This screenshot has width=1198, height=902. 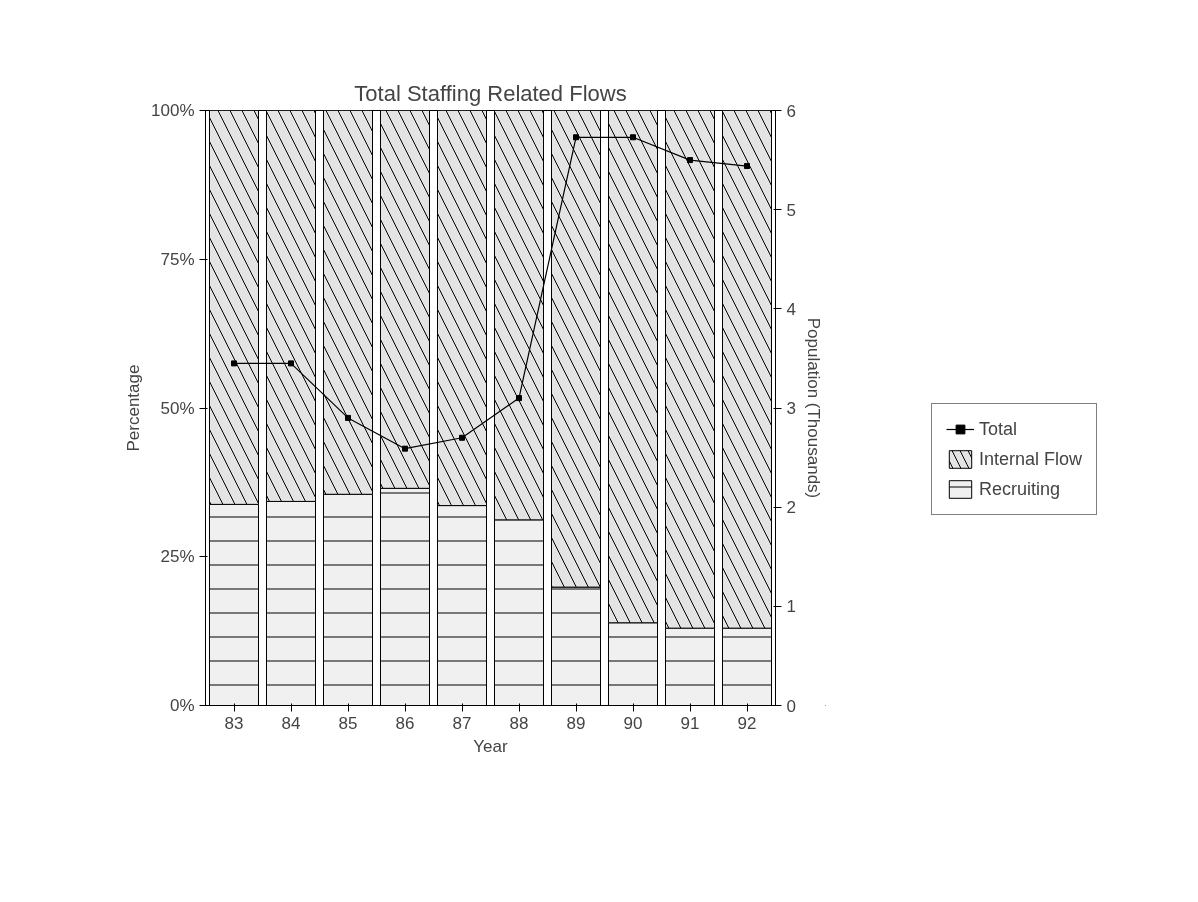 What do you see at coordinates (791, 111) in the screenshot?
I see `y2-tick-label: 6` at bounding box center [791, 111].